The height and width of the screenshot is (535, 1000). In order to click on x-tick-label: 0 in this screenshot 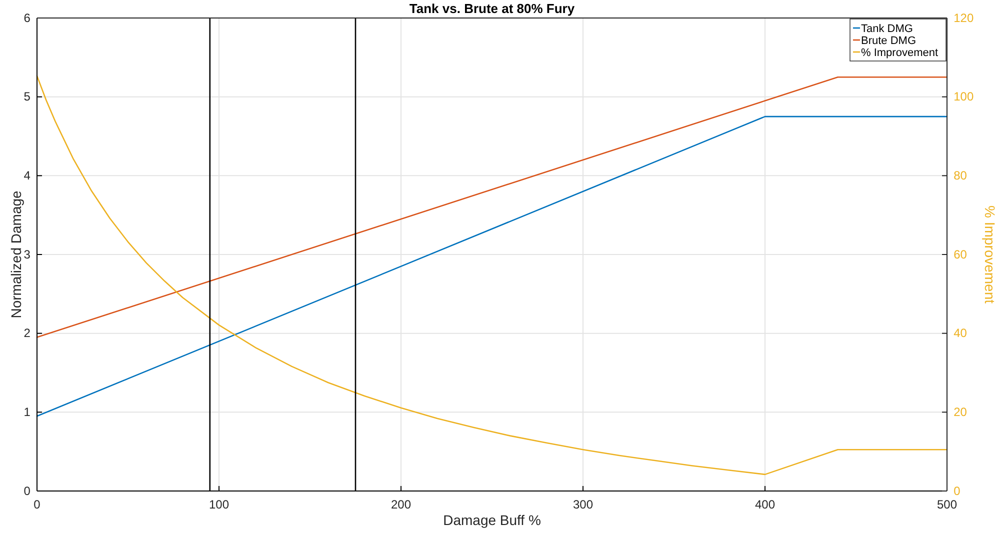, I will do `click(37, 504)`.